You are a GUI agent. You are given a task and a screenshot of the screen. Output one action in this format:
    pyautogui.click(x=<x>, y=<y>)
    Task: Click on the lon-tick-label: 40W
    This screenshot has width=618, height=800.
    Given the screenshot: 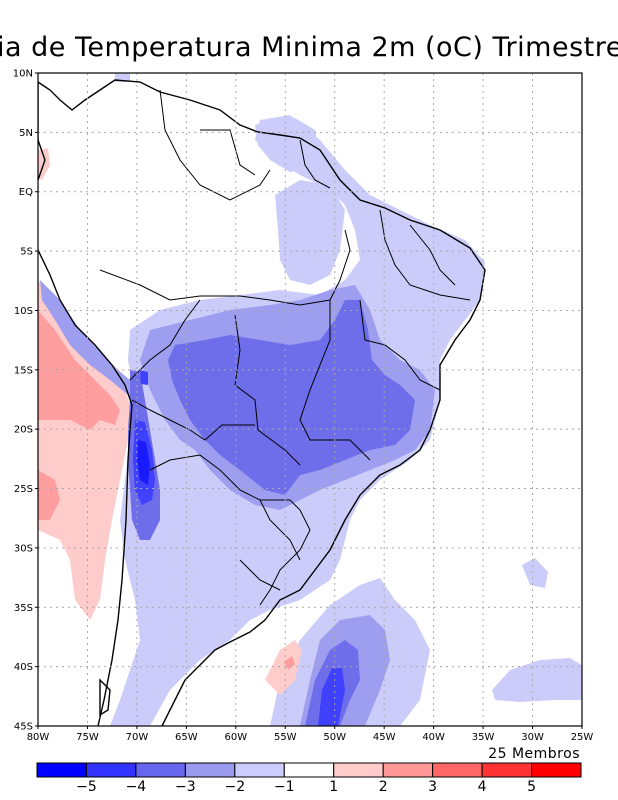 What is the action you would take?
    pyautogui.click(x=433, y=737)
    